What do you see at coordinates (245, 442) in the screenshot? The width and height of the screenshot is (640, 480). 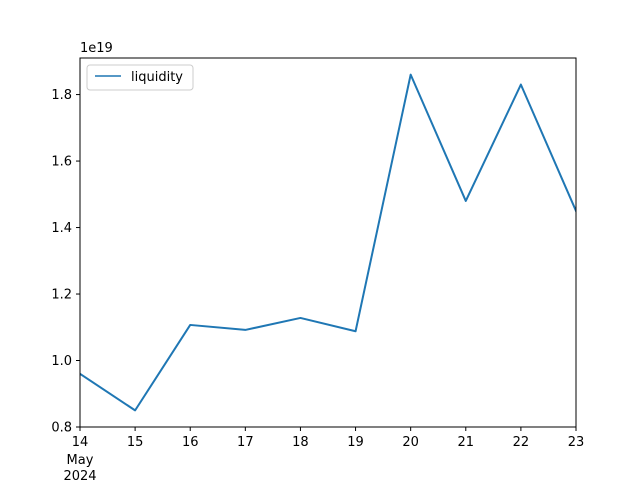 I see `x-tick-label: 17` at bounding box center [245, 442].